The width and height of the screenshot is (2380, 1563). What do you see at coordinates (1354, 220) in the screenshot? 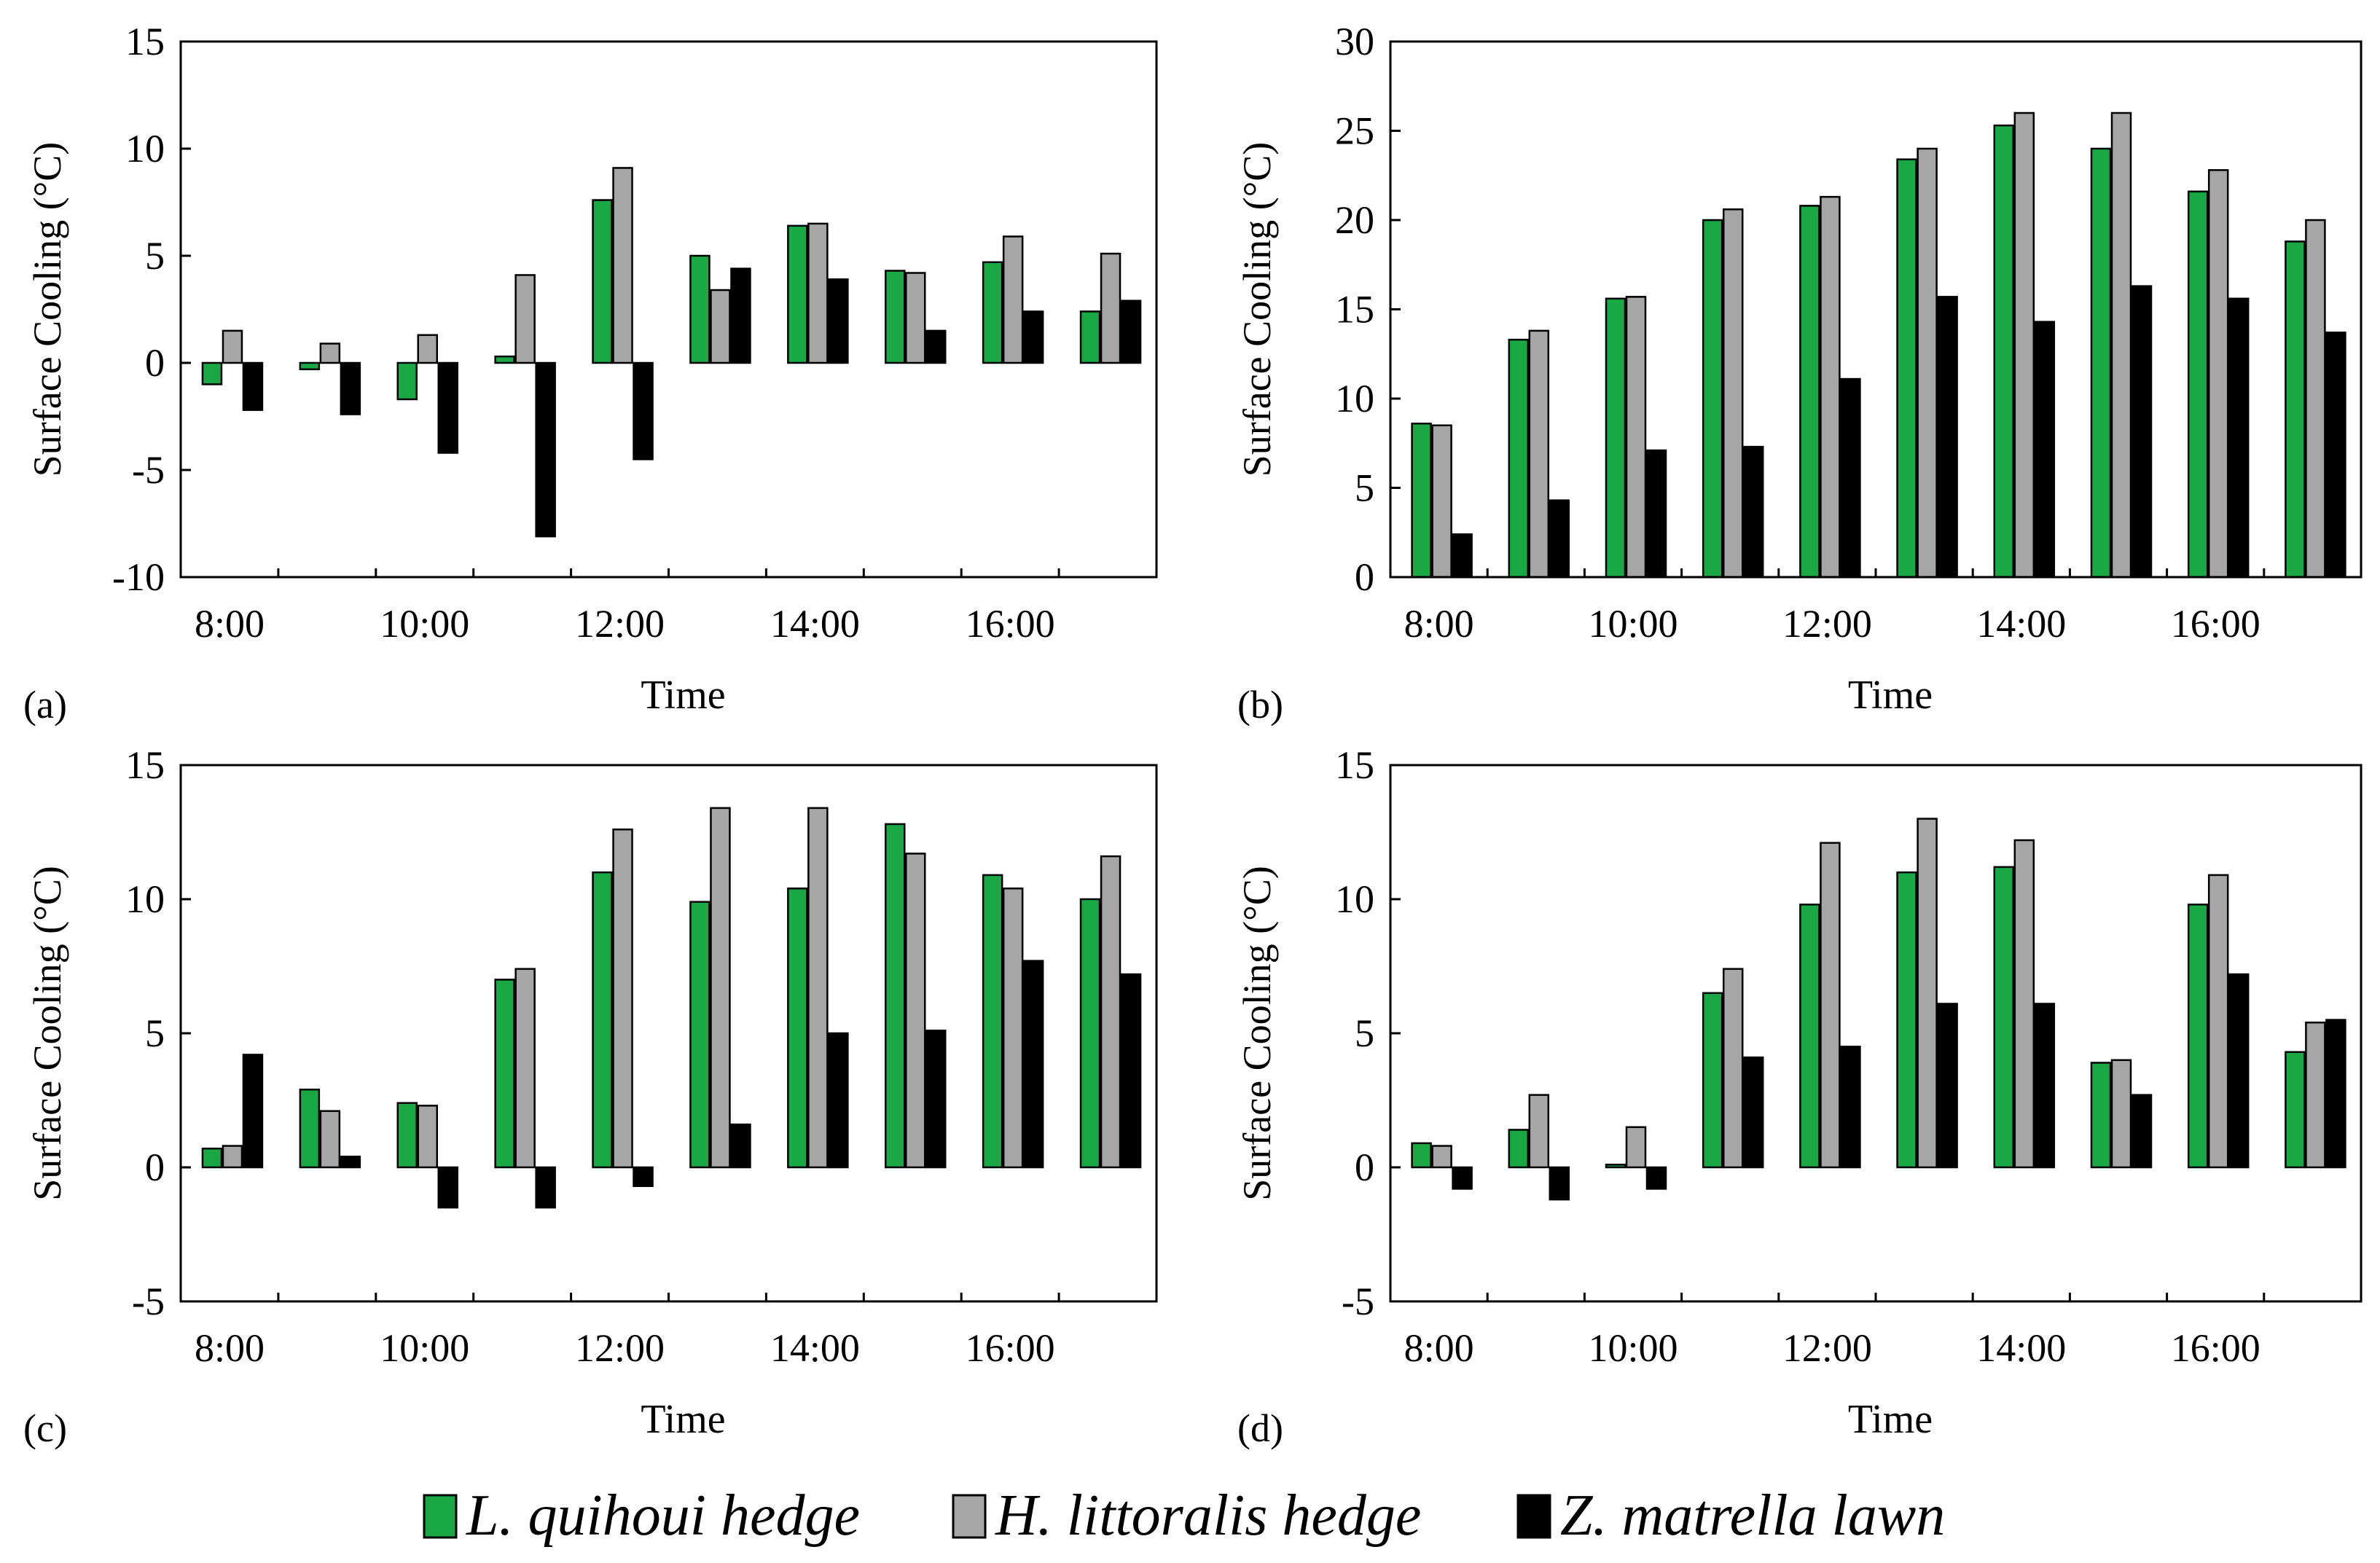
I see `y-tick-label: 20` at bounding box center [1354, 220].